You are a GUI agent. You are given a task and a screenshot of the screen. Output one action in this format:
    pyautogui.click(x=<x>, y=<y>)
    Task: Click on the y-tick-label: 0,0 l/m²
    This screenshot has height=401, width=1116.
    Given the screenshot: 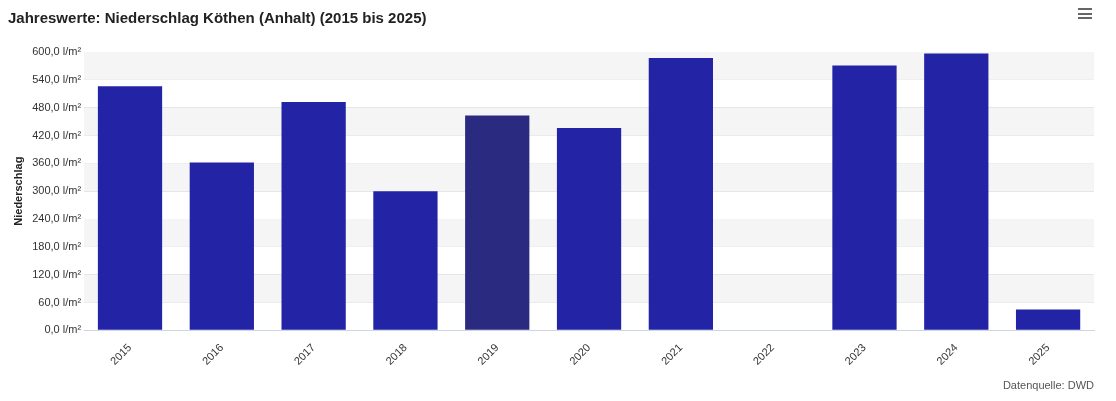 What is the action you would take?
    pyautogui.click(x=63, y=329)
    